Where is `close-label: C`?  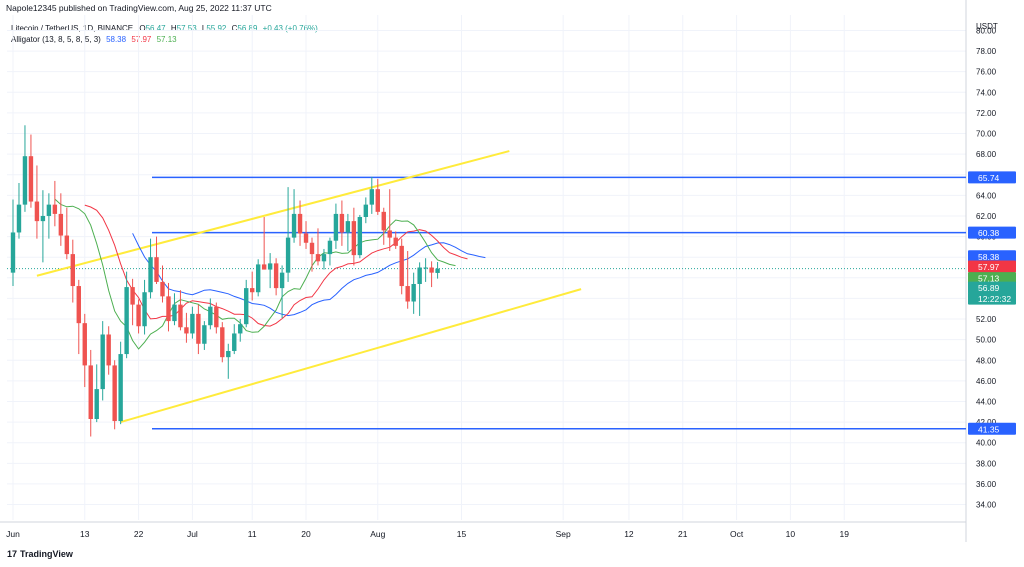 close-label: C is located at coordinates (234, 28).